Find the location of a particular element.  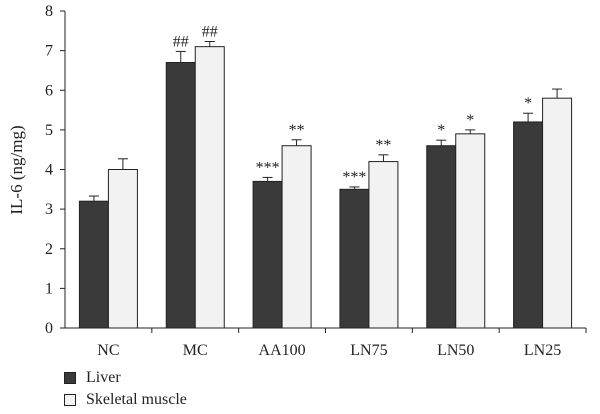

bar-liver-ln25 is located at coordinates (528, 225).